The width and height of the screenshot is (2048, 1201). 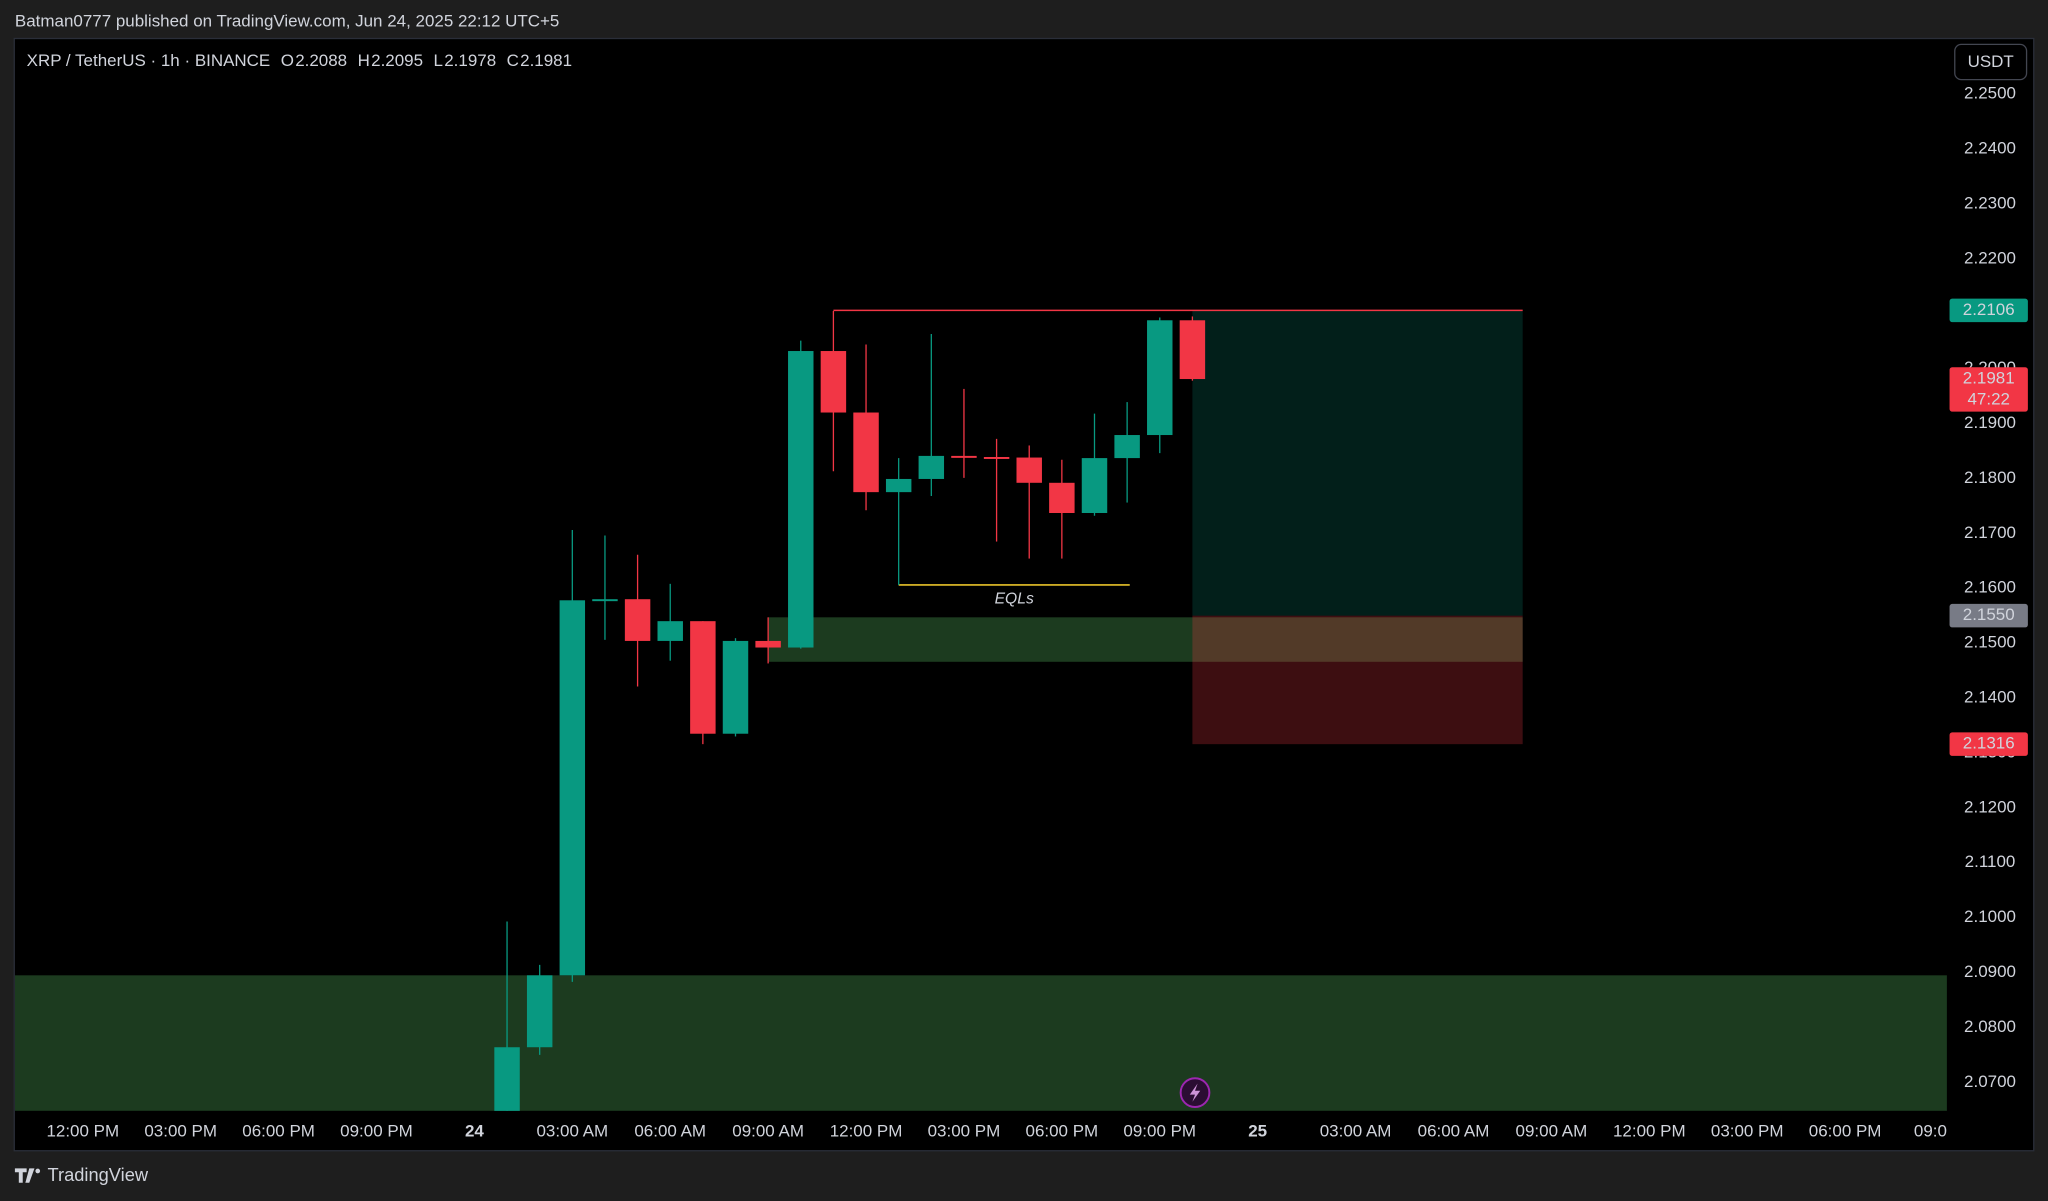 I want to click on price-tag-label: 2.2106, so click(x=1989, y=309).